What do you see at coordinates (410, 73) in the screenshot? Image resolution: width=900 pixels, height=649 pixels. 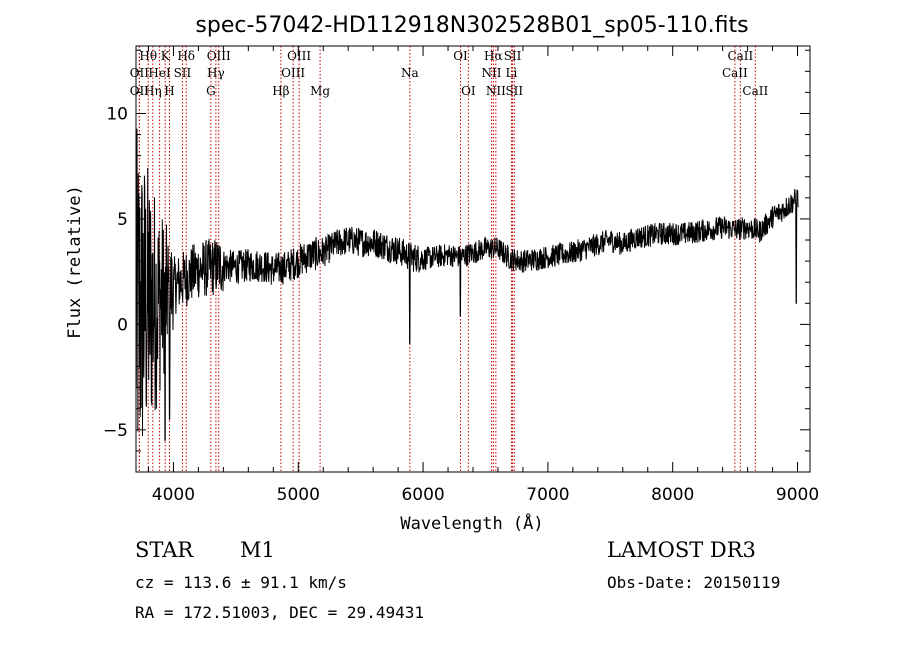 I see `spectral-line-label: Na` at bounding box center [410, 73].